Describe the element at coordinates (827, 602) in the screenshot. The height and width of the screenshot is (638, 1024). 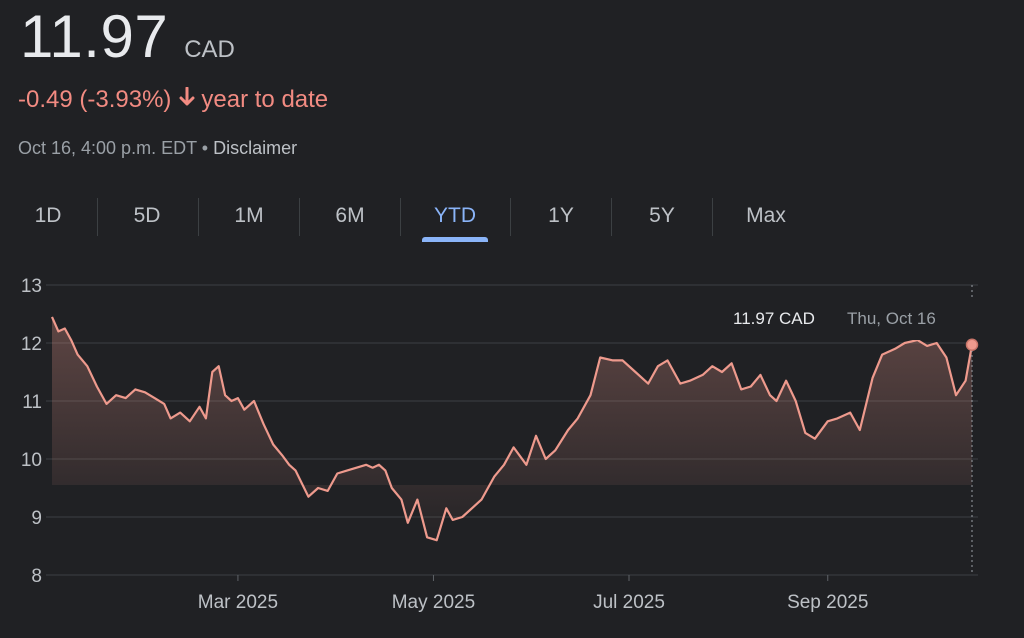
I see `x-tick-label: Sep 2025` at that location.